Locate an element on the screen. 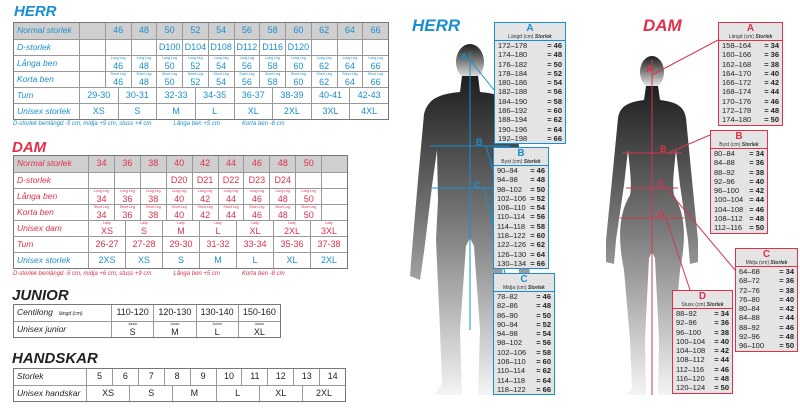  box-row: 160–166 = 36 is located at coordinates (750, 54).